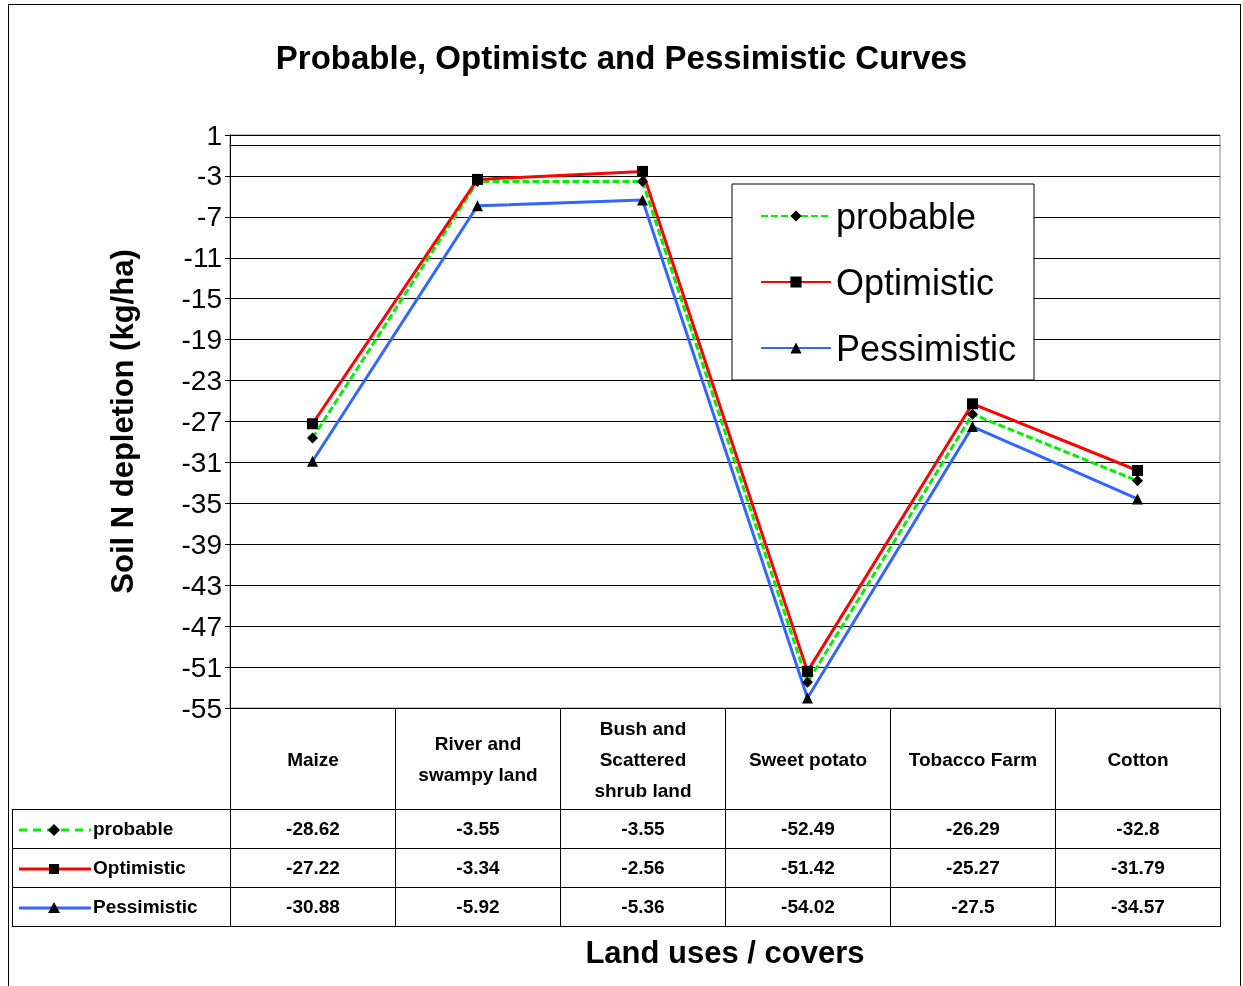 The height and width of the screenshot is (986, 1243). Describe the element at coordinates (478, 868) in the screenshot. I see `data-label: -3.34` at that location.